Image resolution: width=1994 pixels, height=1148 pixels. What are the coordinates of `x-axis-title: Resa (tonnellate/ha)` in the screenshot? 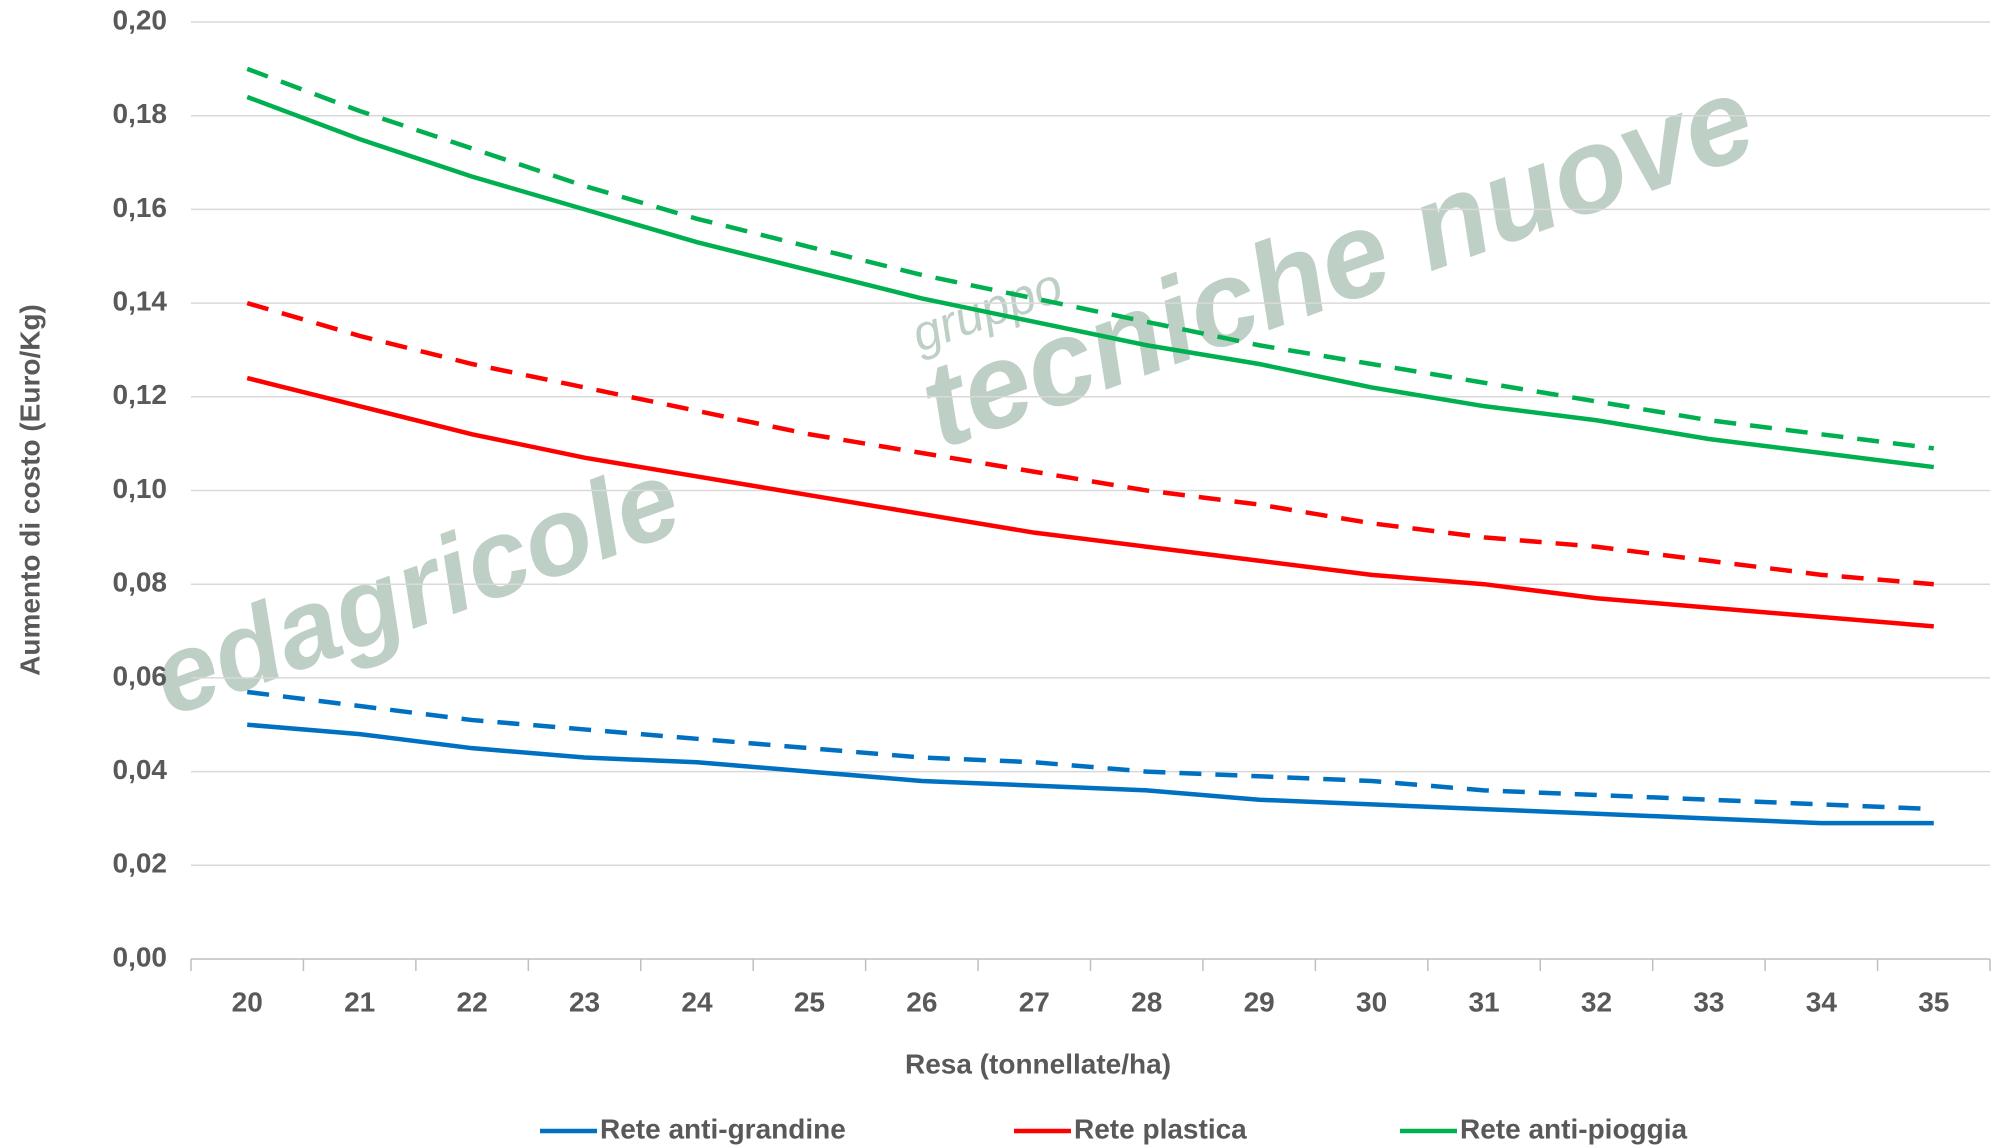 It's located at (1038, 1063).